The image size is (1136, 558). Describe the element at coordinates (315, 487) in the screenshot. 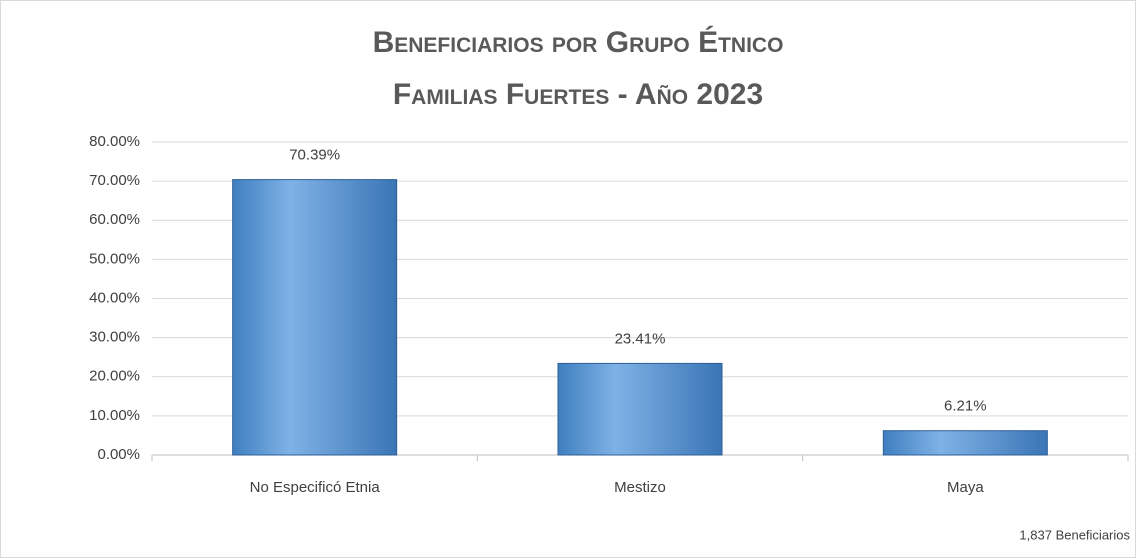

I see `x-tick-label: No Especificó Etnia` at that location.